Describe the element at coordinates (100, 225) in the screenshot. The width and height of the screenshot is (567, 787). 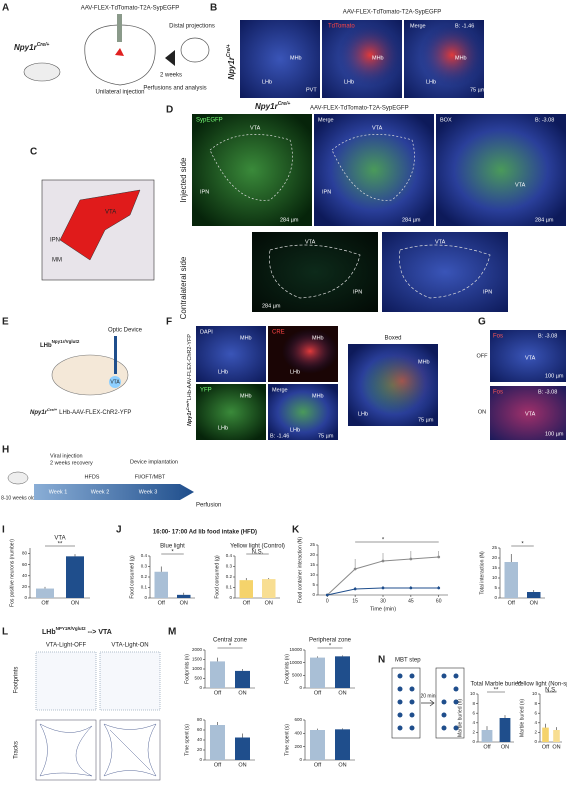
I see `vta-region` at that location.